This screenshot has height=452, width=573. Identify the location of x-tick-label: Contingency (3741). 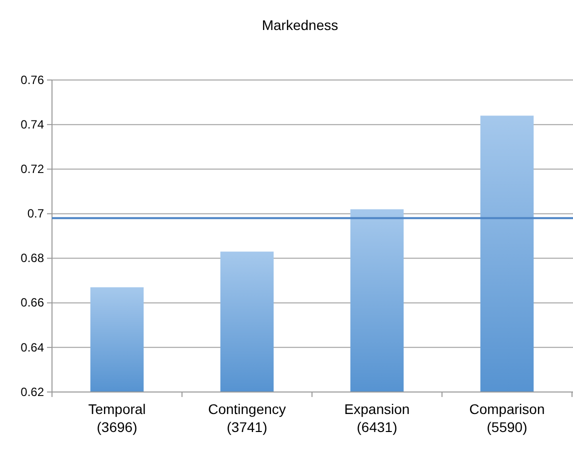
(247, 418).